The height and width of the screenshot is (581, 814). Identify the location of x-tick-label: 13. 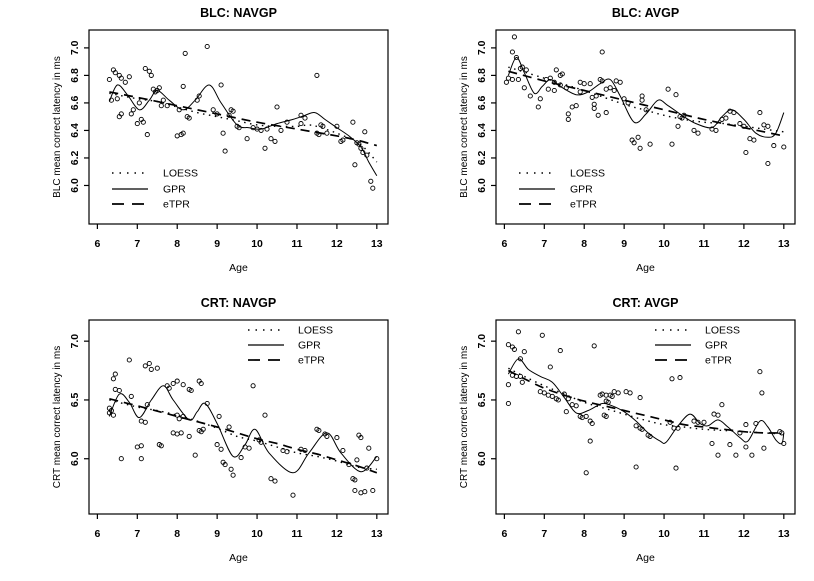
(784, 244).